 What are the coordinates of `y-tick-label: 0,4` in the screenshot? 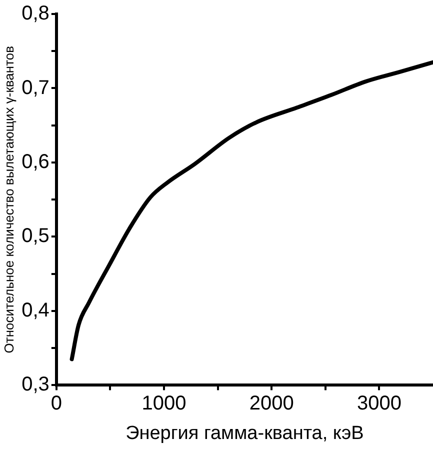 It's located at (36, 310).